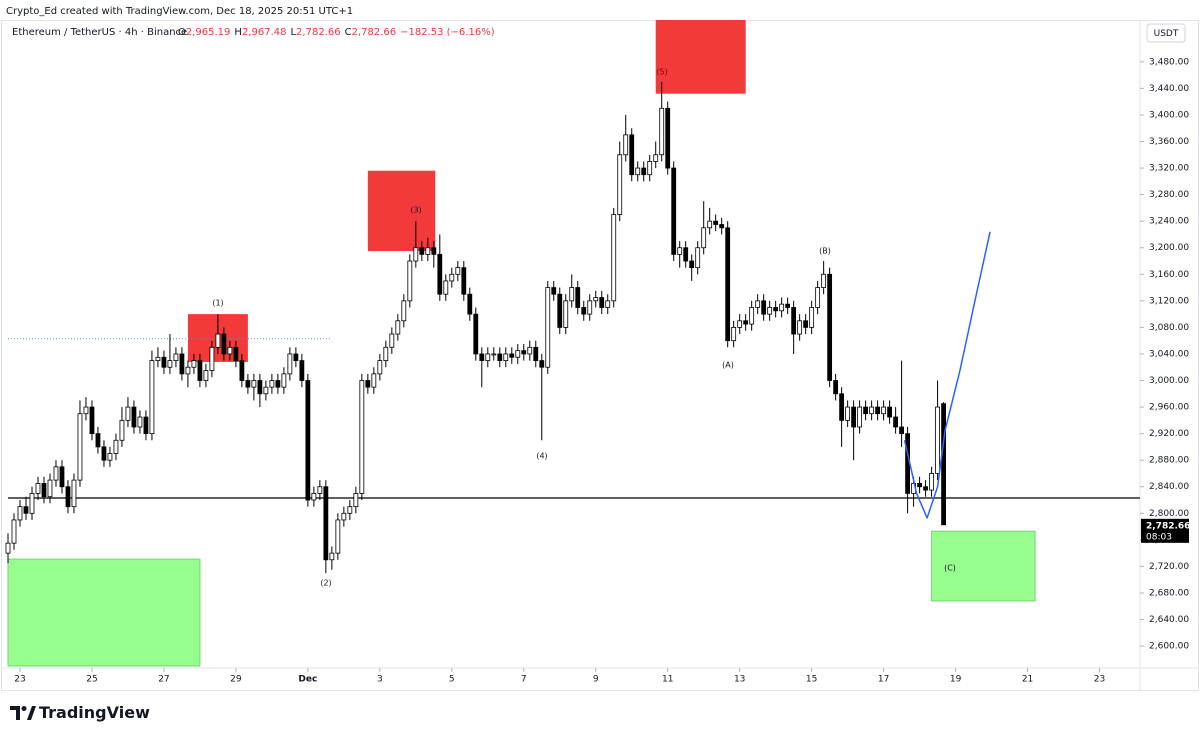 The height and width of the screenshot is (735, 1200). I want to click on y-tick-label: 3,200.00, so click(1169, 248).